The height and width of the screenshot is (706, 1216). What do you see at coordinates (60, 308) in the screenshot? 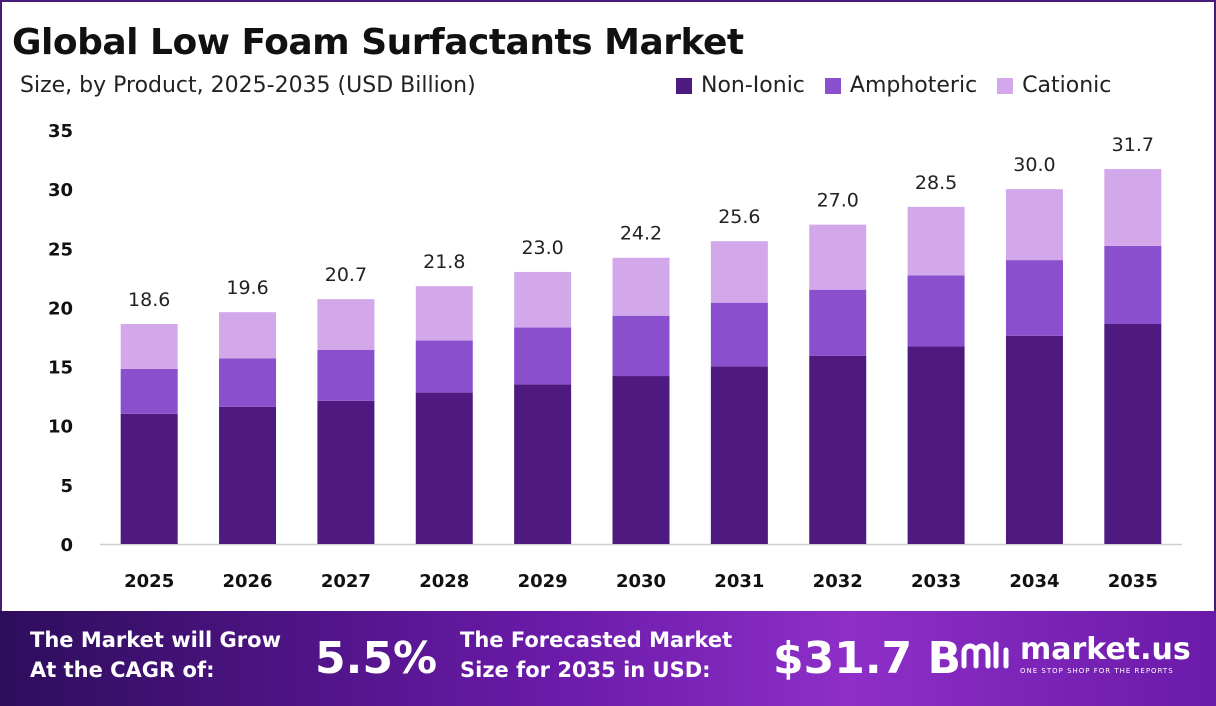
I see `y-tick-label: 20` at bounding box center [60, 308].